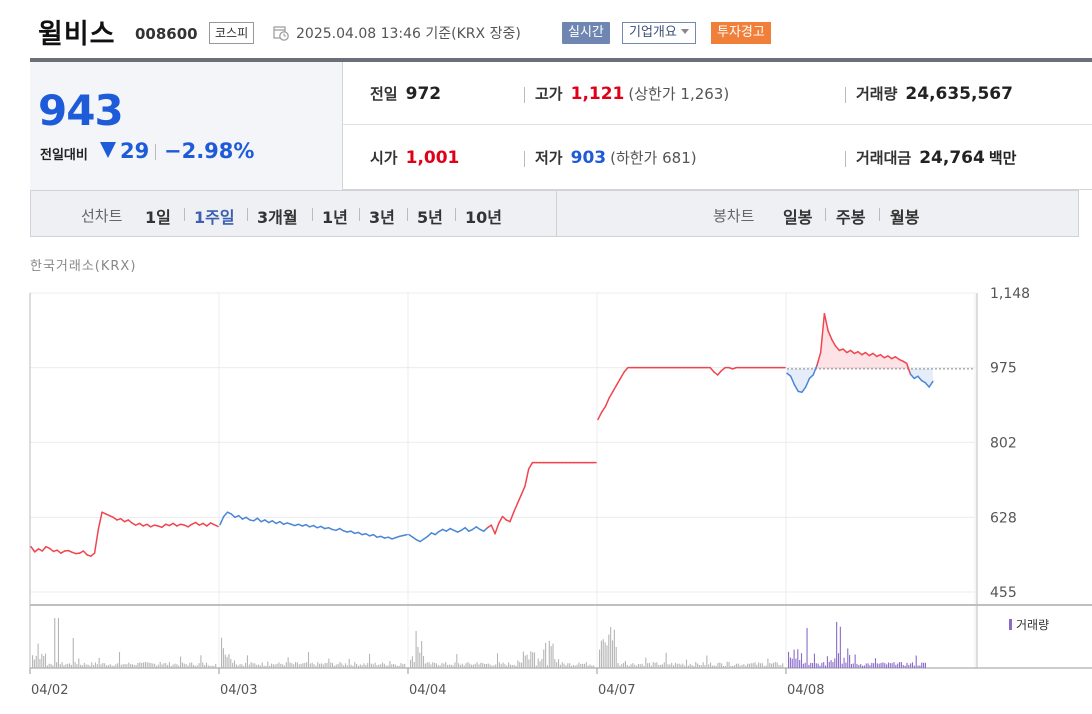 The height and width of the screenshot is (714, 1092). I want to click on period-10y: 10년, so click(483, 217).